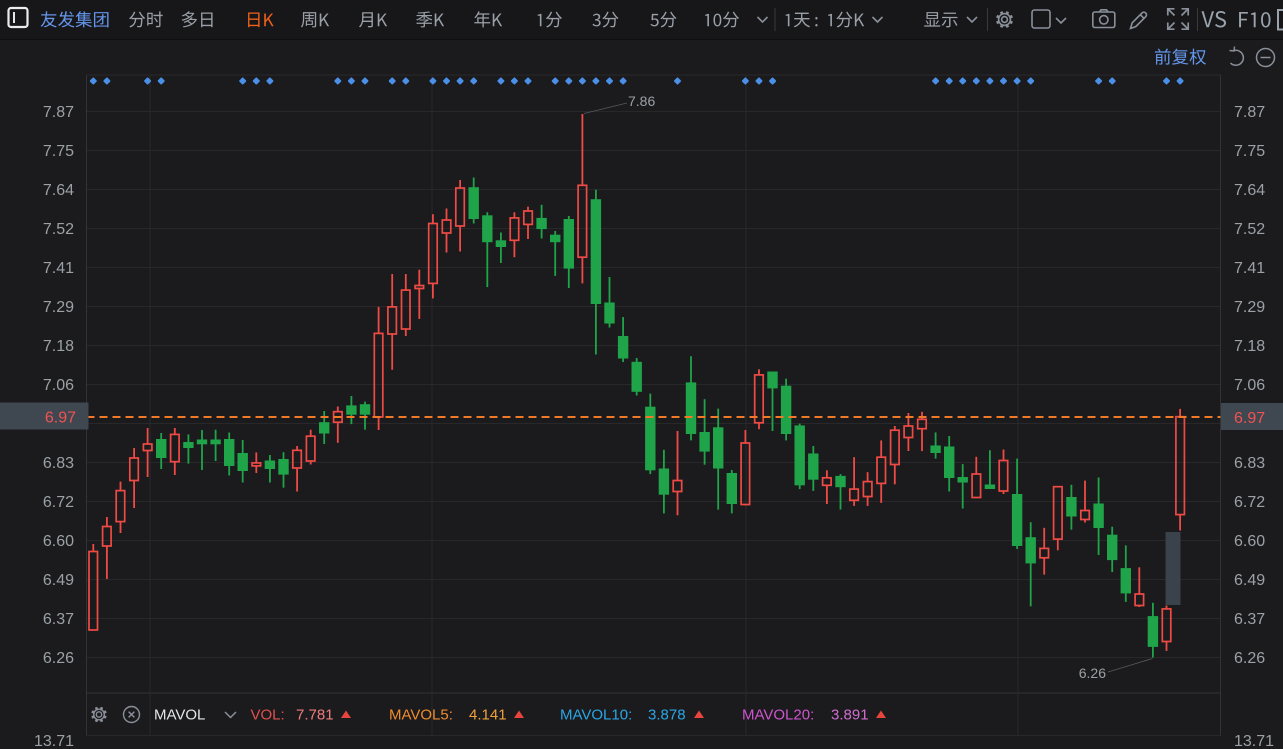  Describe the element at coordinates (641, 101) in the screenshot. I see `svg-text: 7.86` at that location.